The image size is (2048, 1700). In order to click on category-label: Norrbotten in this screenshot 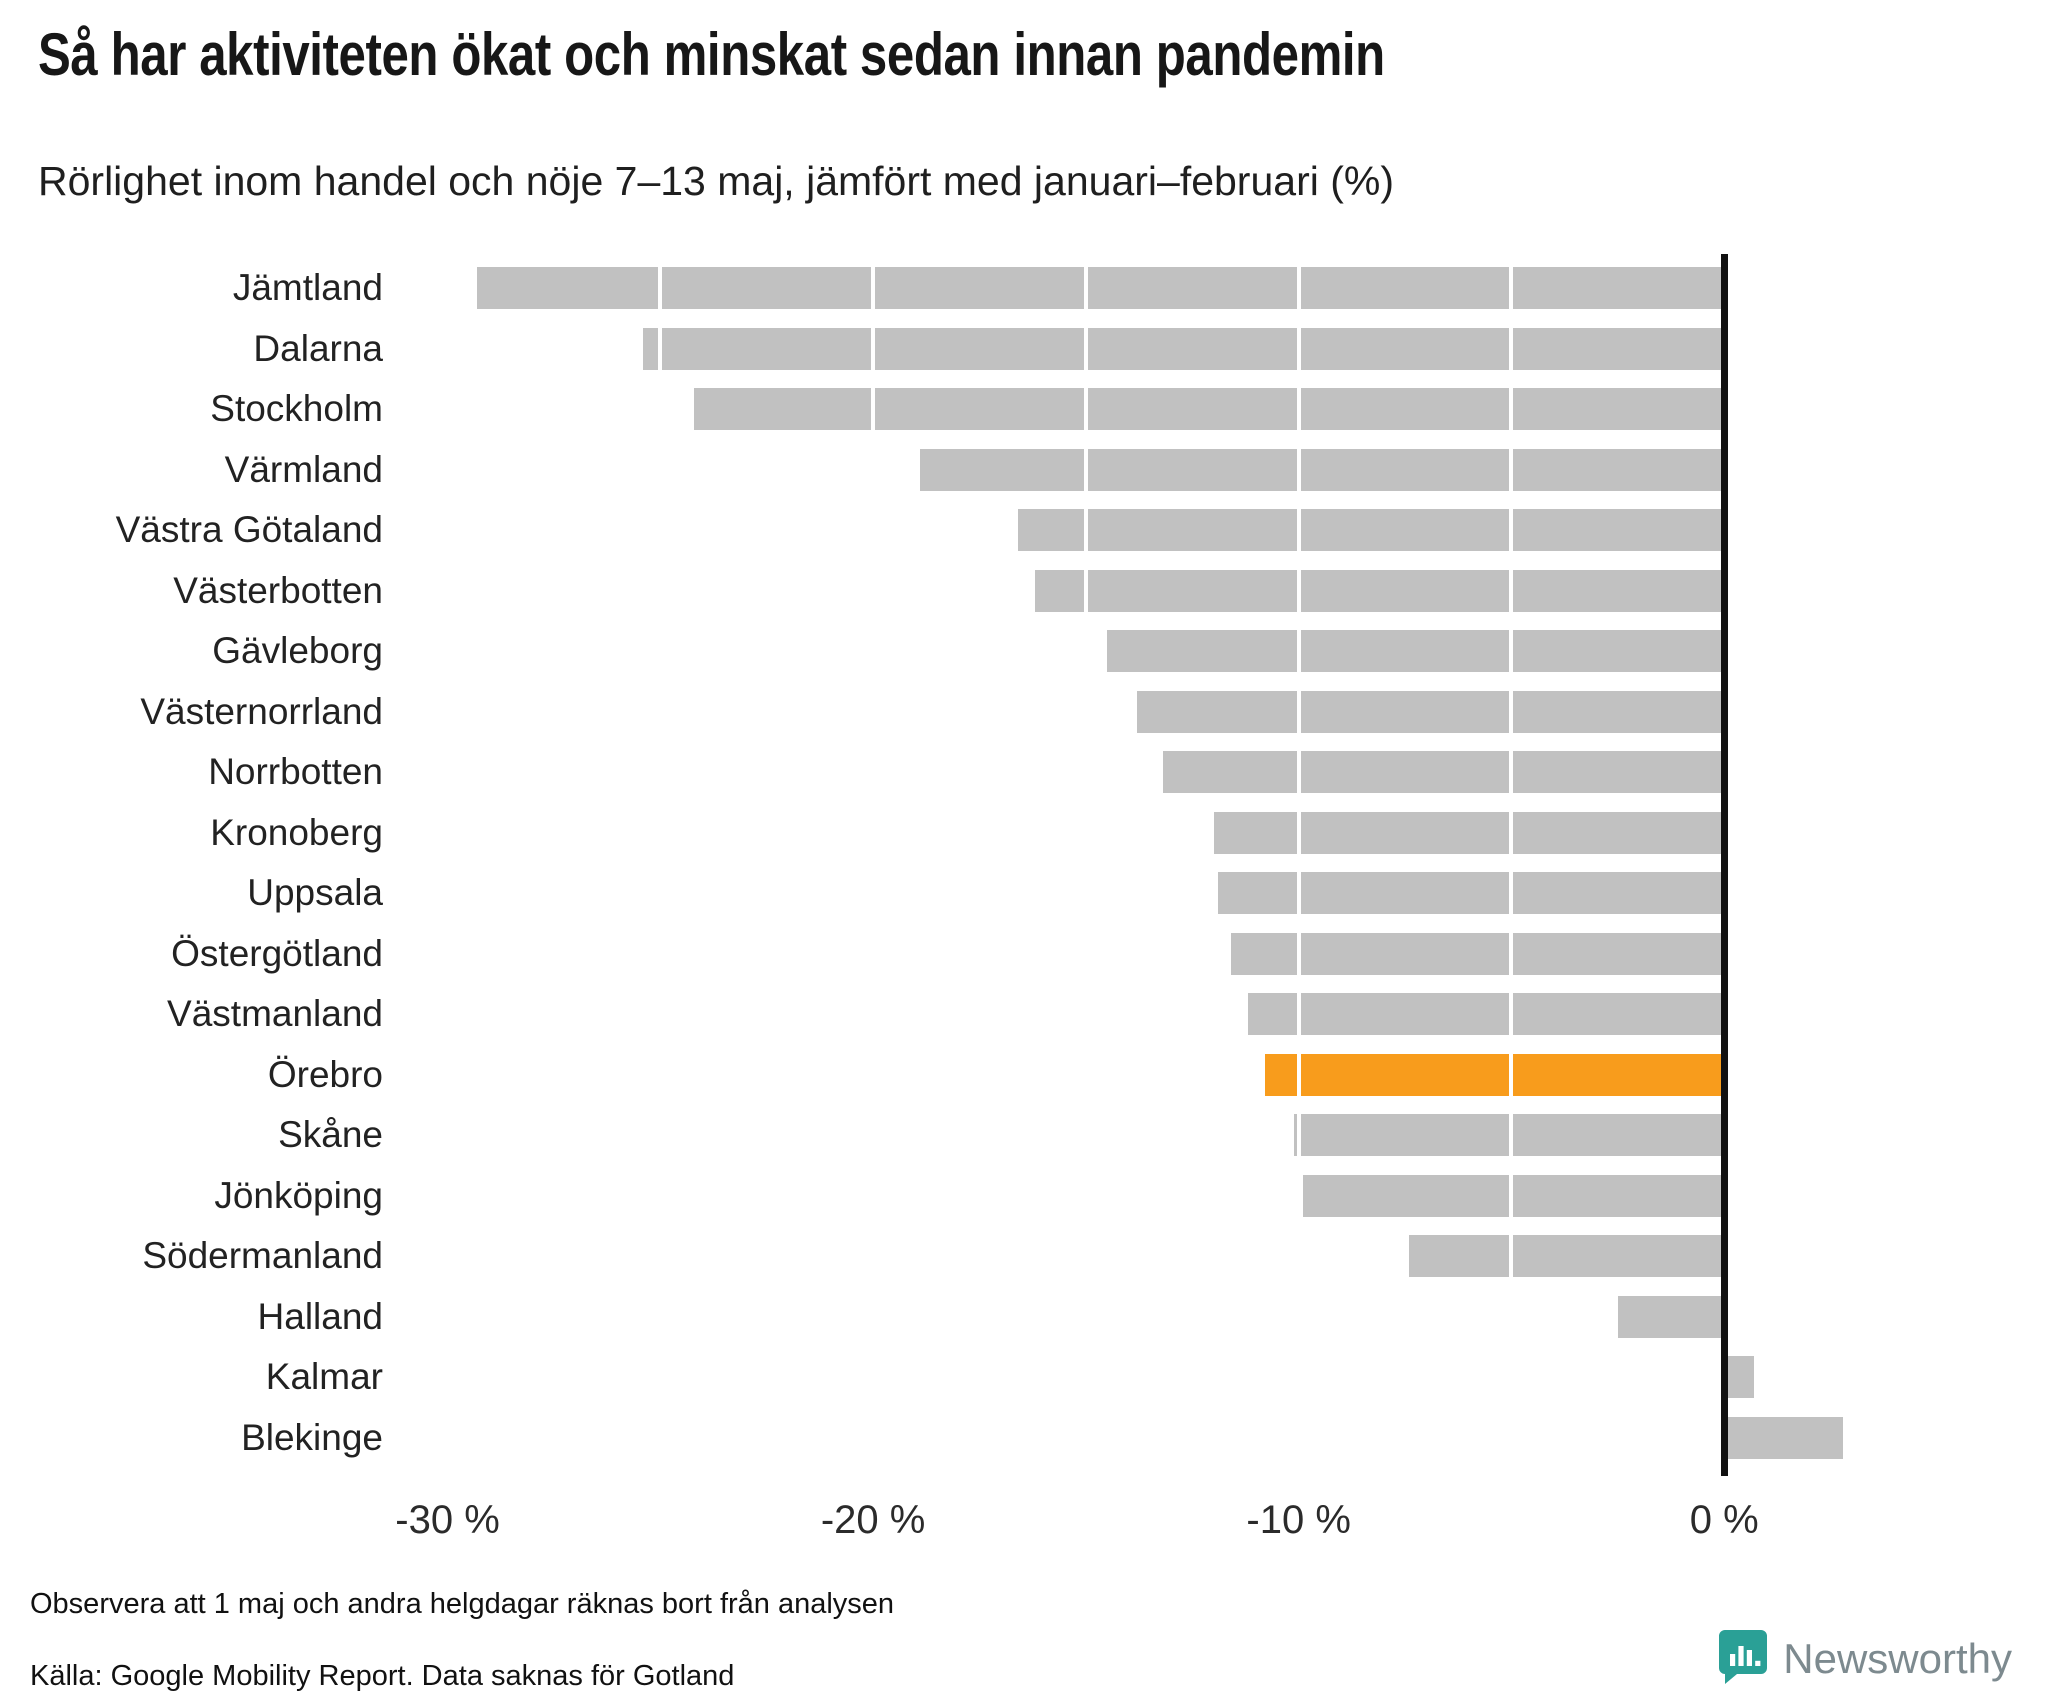, I will do `click(295, 772)`.